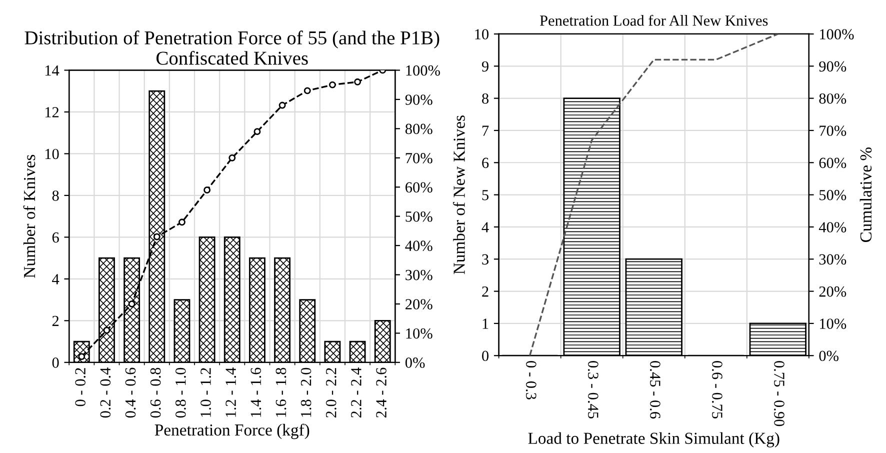  I want to click on x-tick-label: 2.2 - 2.4, so click(356, 393).